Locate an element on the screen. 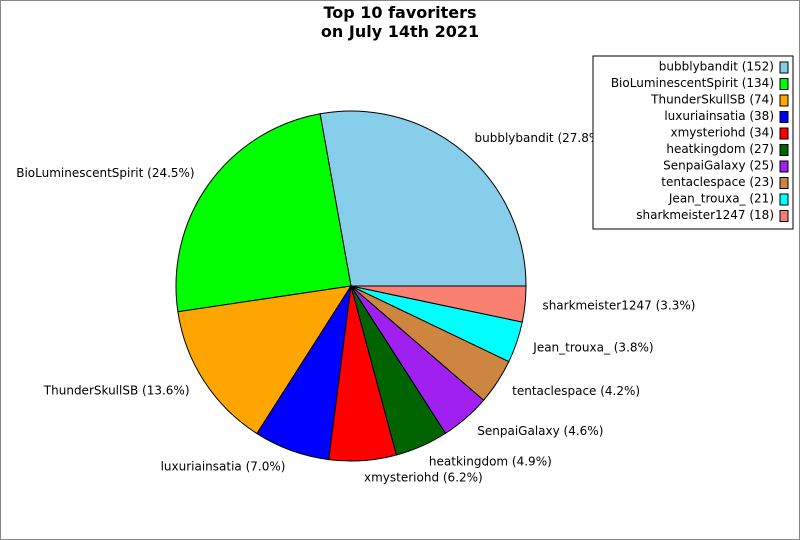 The width and height of the screenshot is (800, 540). legend-label: tentaclespace (23) is located at coordinates (717, 182).